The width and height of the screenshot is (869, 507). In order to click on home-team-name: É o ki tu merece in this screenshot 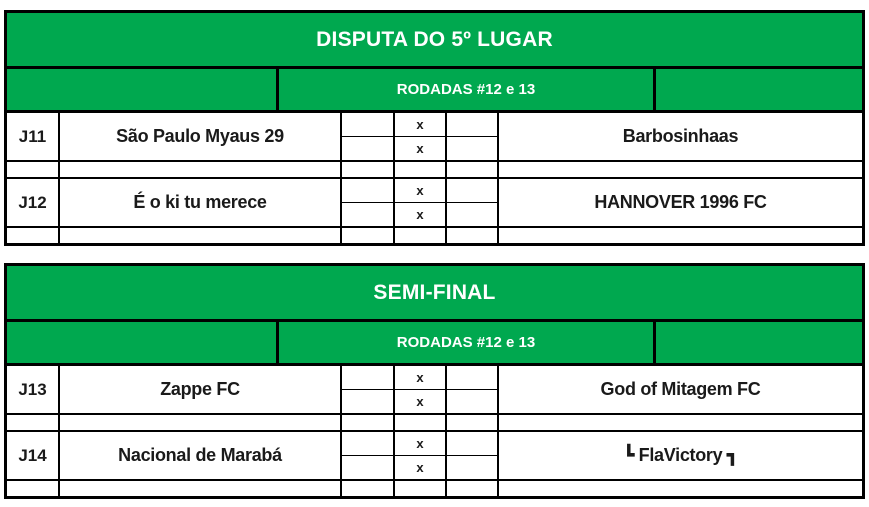, I will do `click(200, 202)`.